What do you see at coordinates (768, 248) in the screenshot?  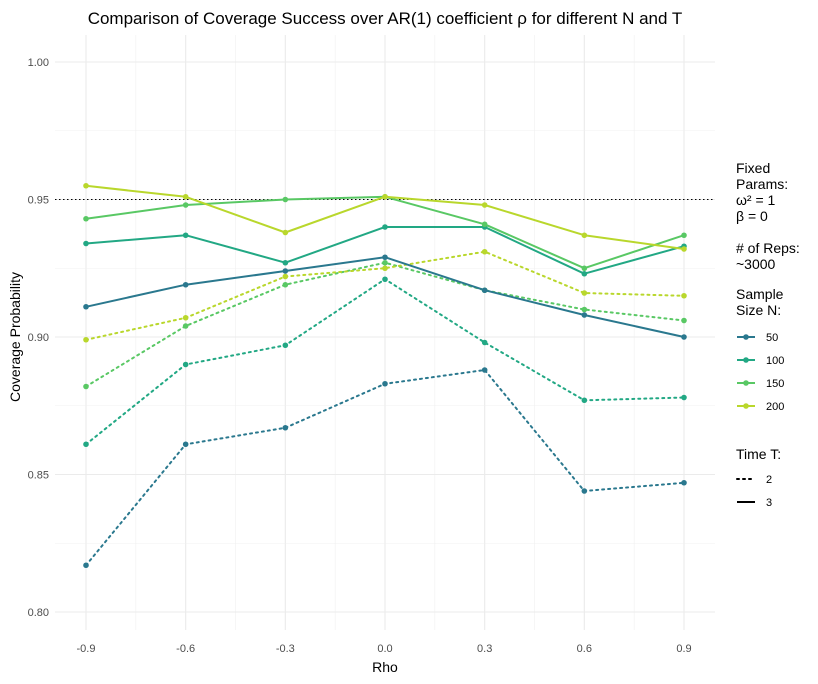 I see `legend-note-line: # of Reps:` at bounding box center [768, 248].